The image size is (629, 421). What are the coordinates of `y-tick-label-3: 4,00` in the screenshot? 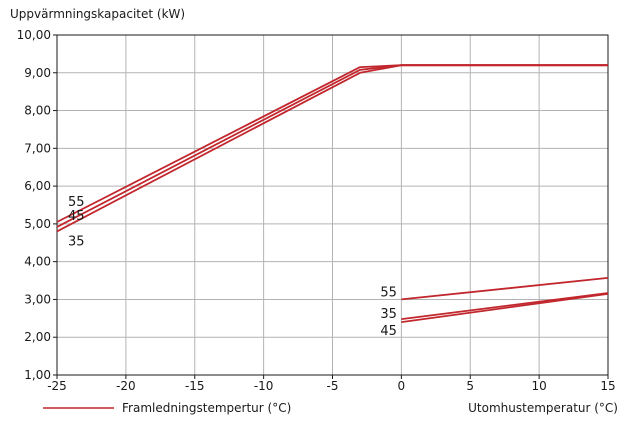 It's located at (37, 262).